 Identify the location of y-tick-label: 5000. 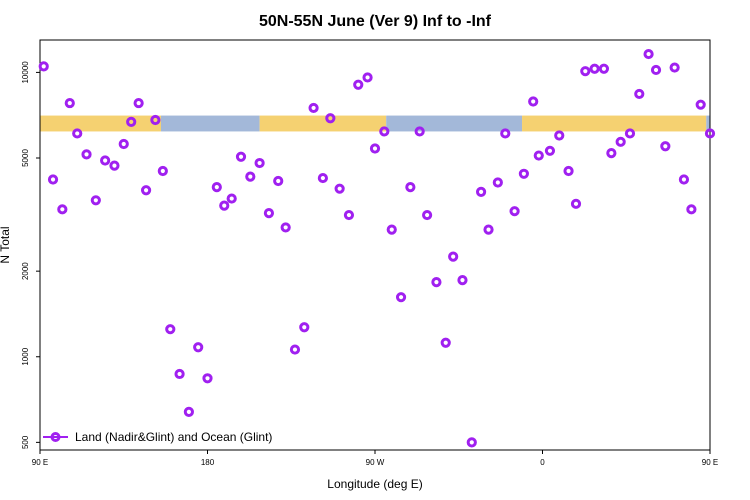
(25, 158).